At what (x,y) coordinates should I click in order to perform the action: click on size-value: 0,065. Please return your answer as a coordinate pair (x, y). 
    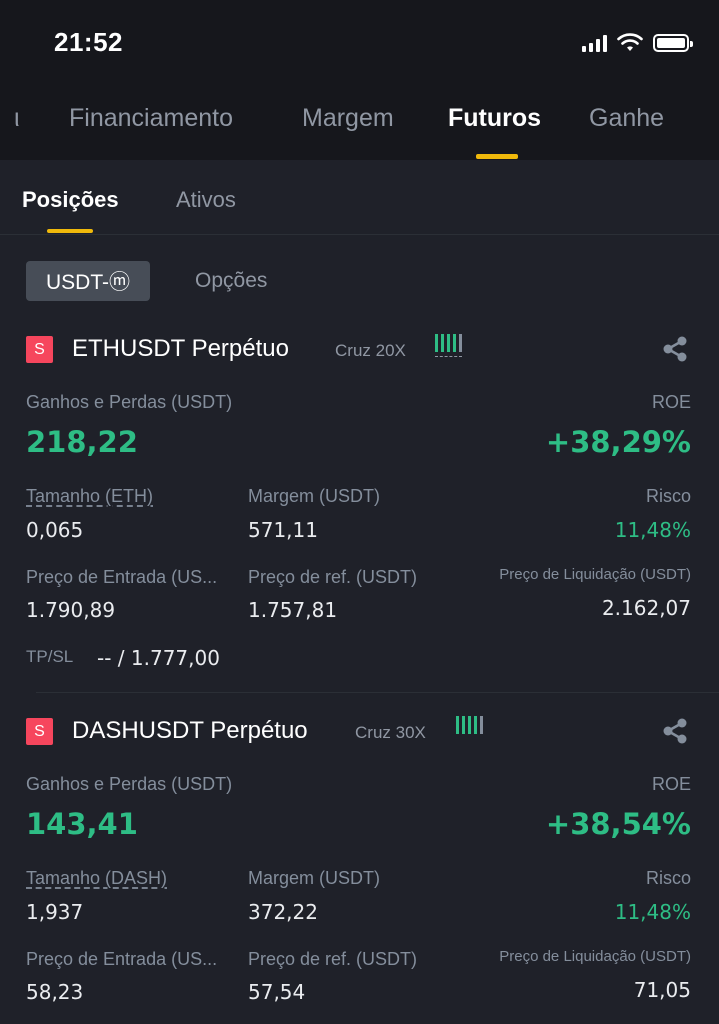
    Looking at the image, I should click on (55, 530).